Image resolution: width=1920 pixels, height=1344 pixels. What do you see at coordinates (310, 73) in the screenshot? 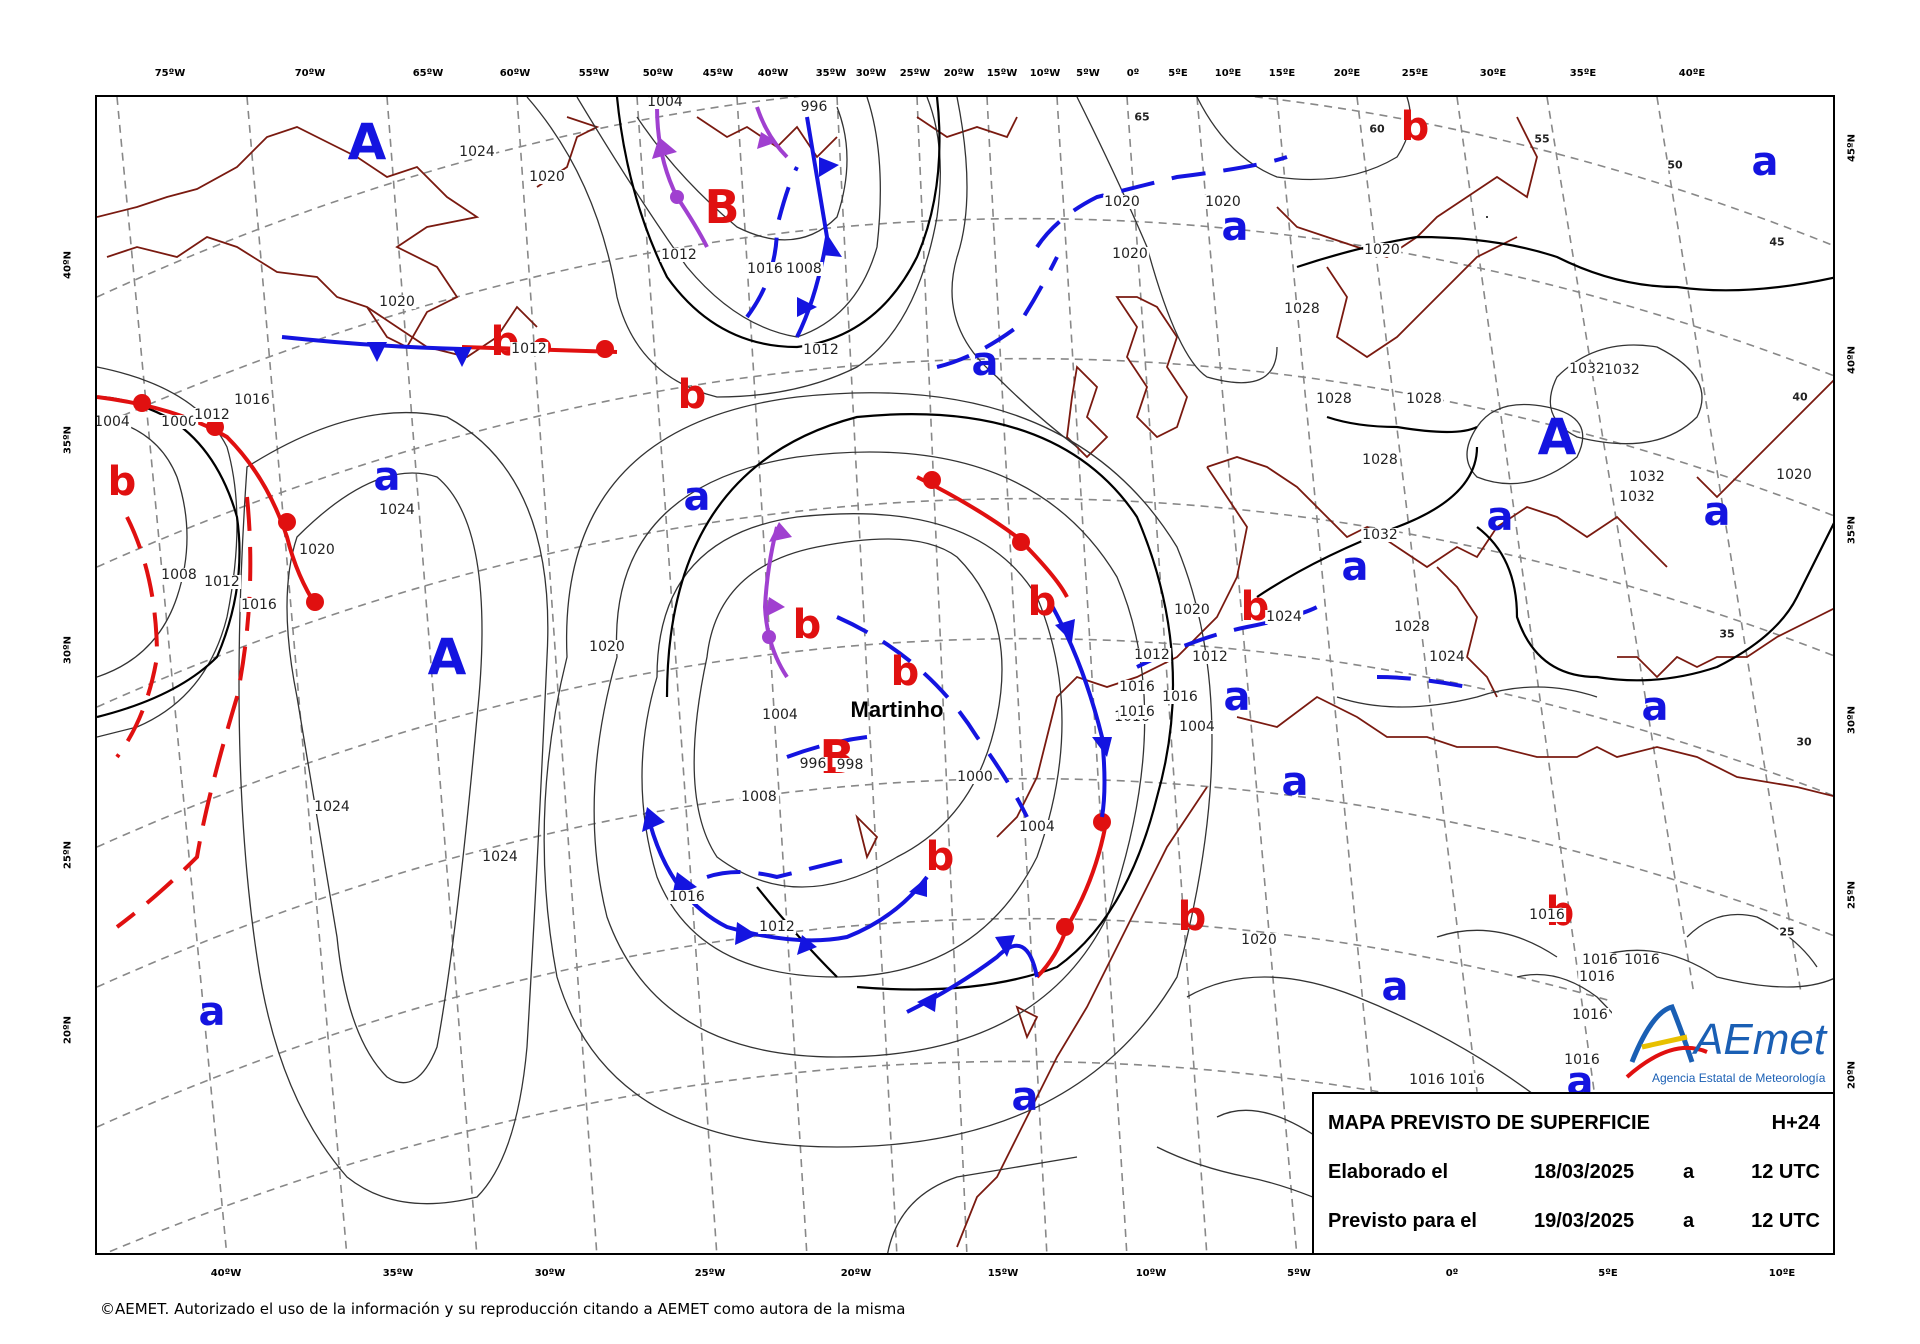
I see `top-tick-label: 70ºW` at bounding box center [310, 73].